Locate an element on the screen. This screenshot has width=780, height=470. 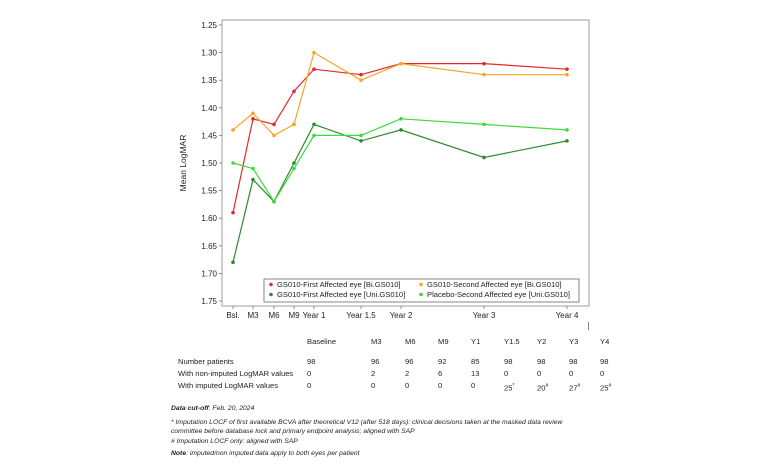
table-cell-value: 13 is located at coordinates (475, 373).